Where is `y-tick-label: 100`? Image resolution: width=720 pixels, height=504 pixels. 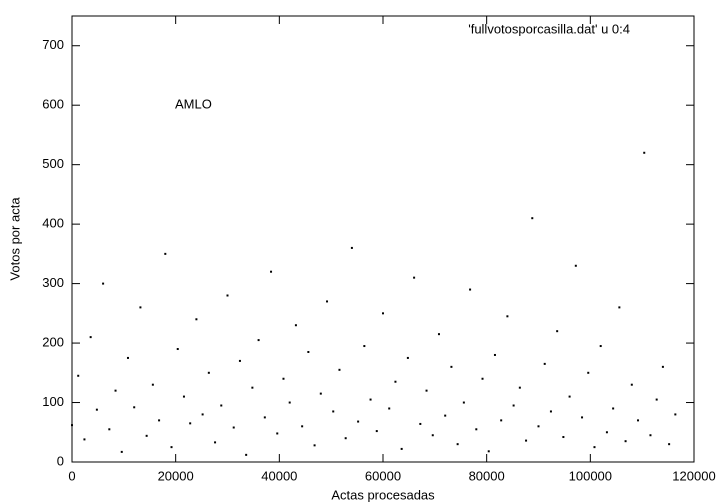 y-tick-label: 100 is located at coordinates (53, 401).